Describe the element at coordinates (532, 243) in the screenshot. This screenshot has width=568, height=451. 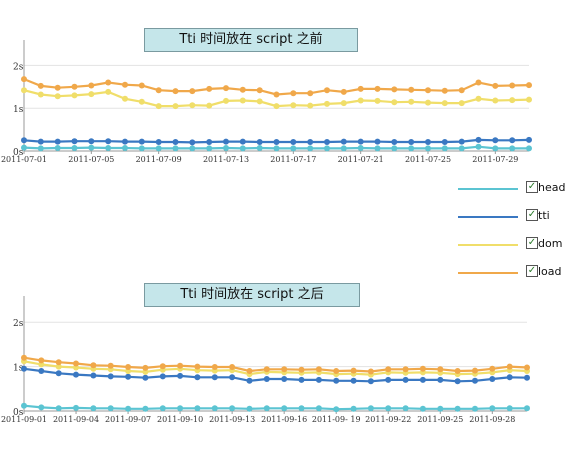
I see `legend-checkbox-dom: ✓` at that location.